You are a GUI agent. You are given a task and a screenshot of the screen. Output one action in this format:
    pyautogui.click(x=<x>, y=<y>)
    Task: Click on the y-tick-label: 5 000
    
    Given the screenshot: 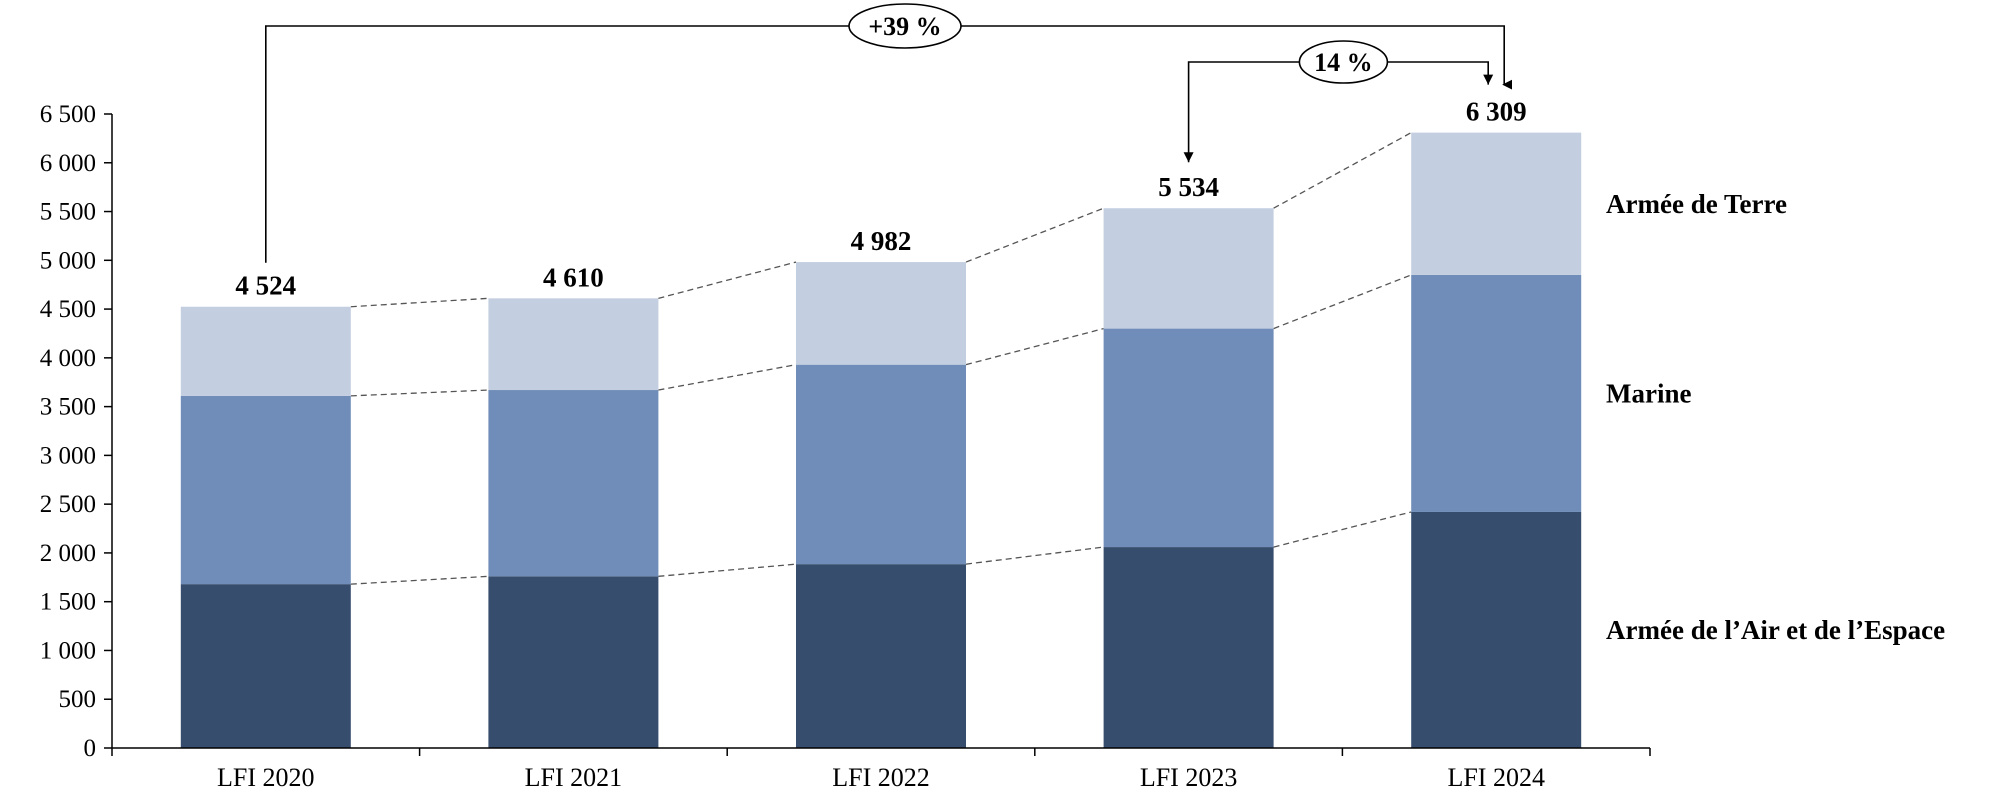 What is the action you would take?
    pyautogui.click(x=68, y=260)
    